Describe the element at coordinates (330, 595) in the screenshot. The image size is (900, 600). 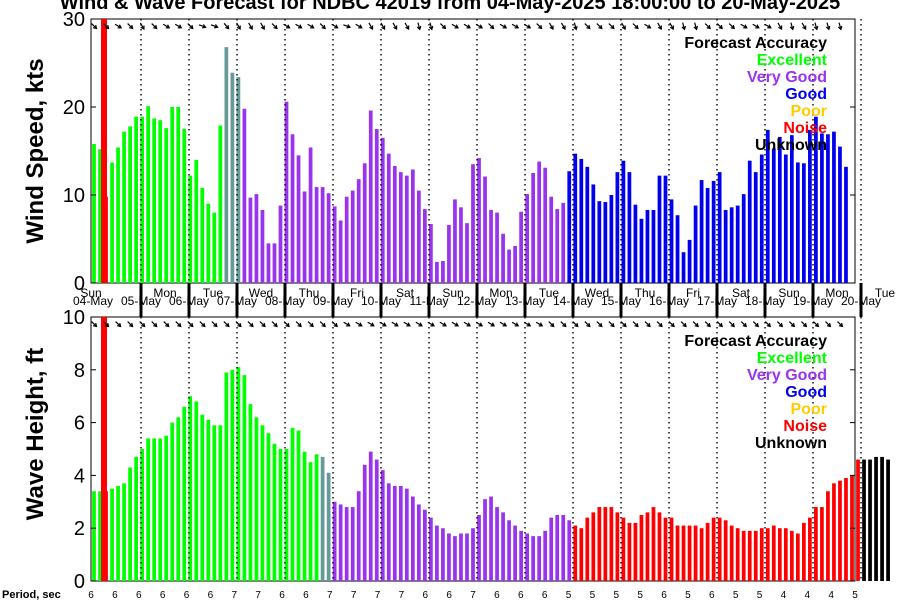
I see `period-value: 7` at that location.